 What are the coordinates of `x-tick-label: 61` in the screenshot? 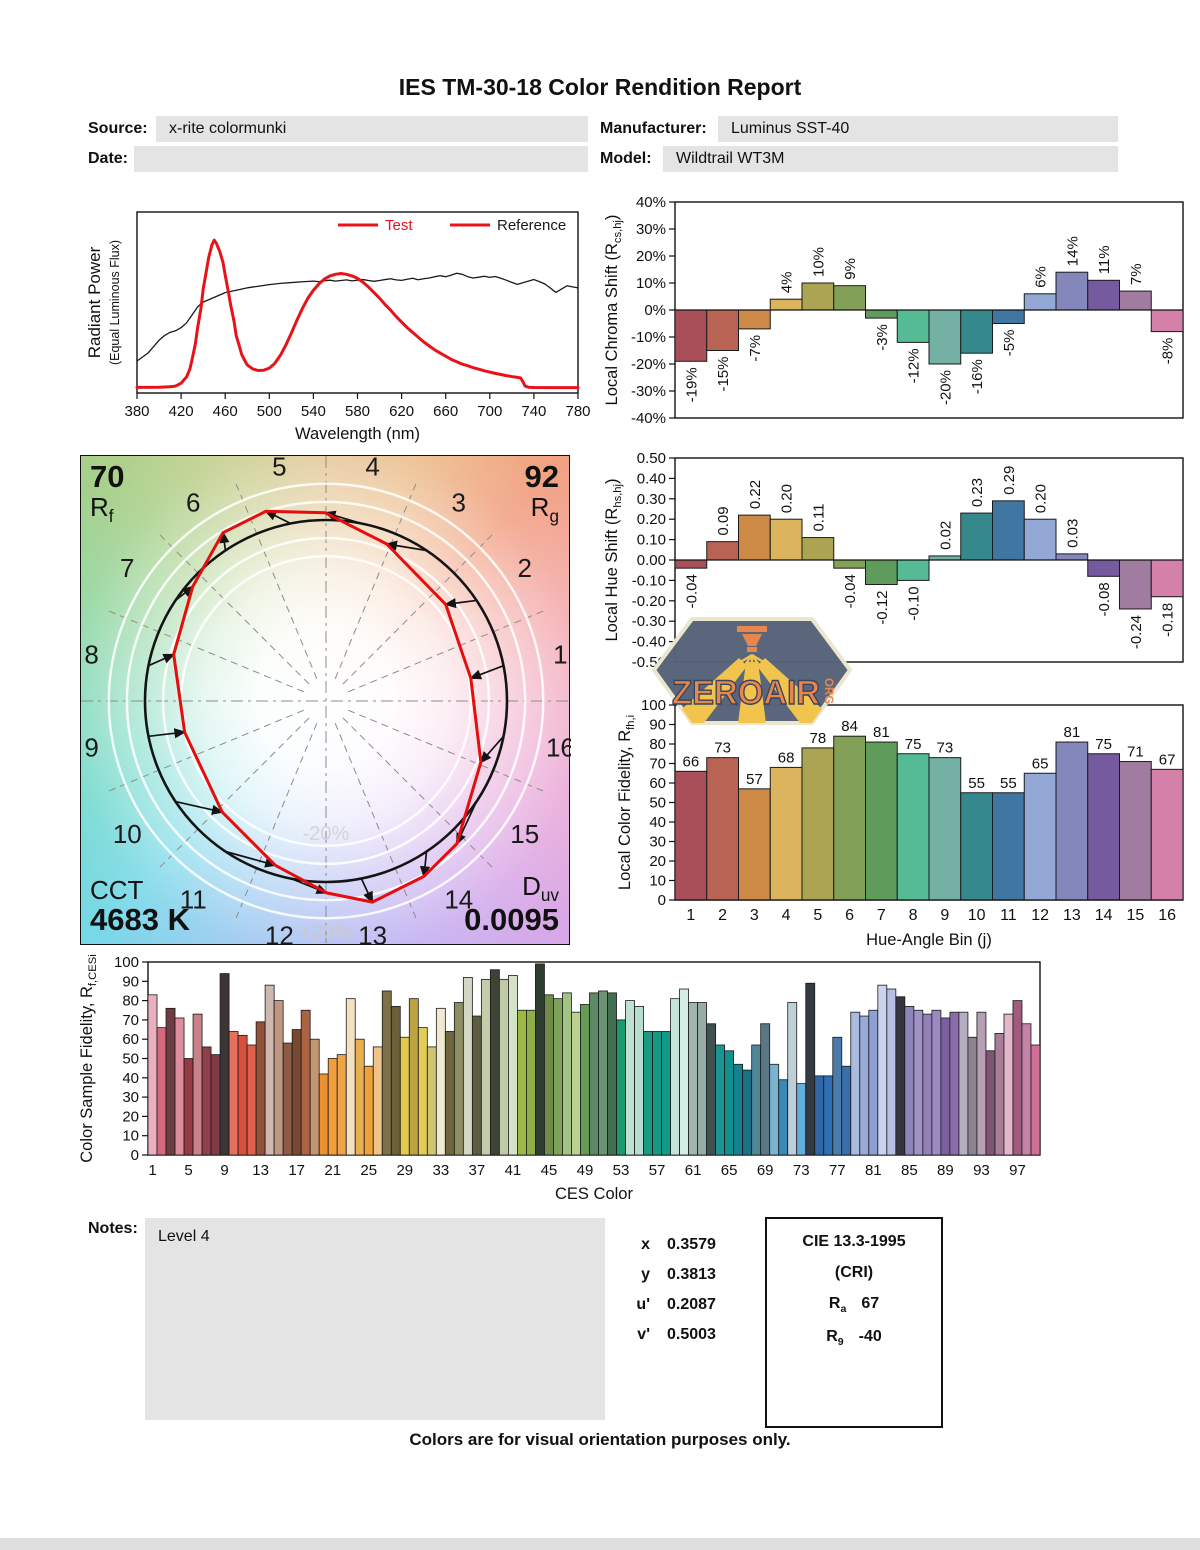 It's located at (693, 1170).